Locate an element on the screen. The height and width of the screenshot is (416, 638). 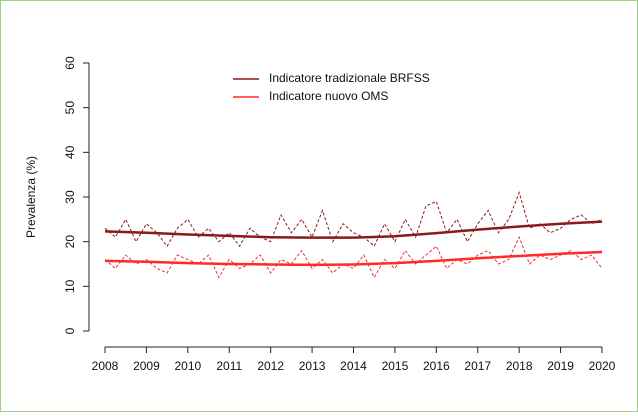
y-axis-label: Prevalenza (%) is located at coordinates (31, 197).